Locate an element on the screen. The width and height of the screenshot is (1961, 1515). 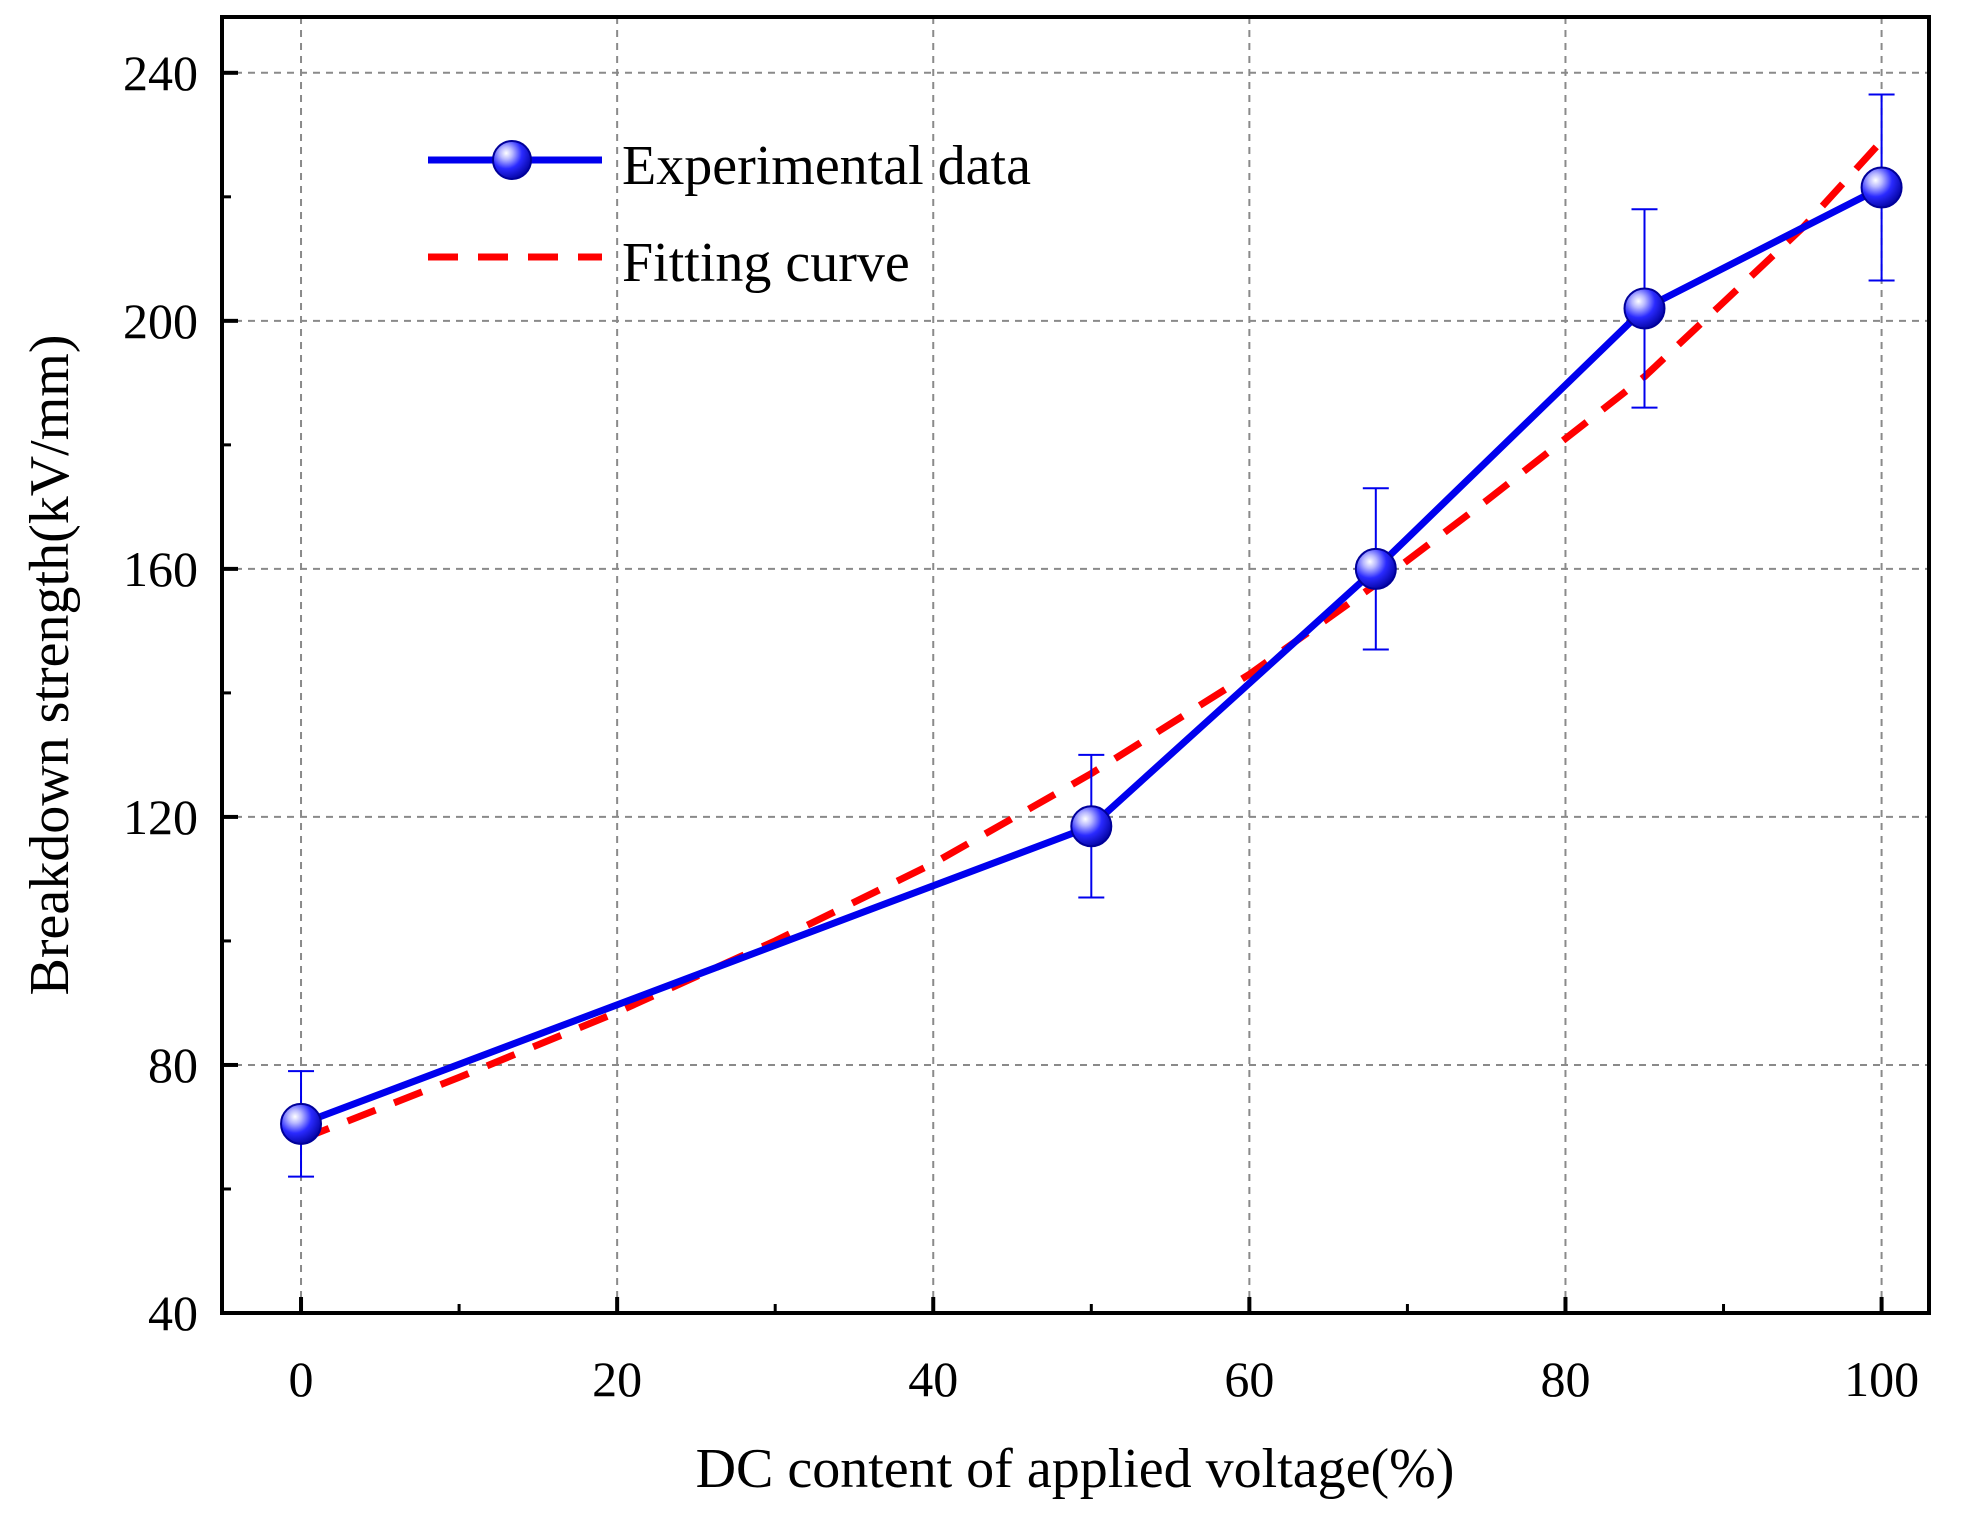
x-tick-label: 60 is located at coordinates (1249, 1379).